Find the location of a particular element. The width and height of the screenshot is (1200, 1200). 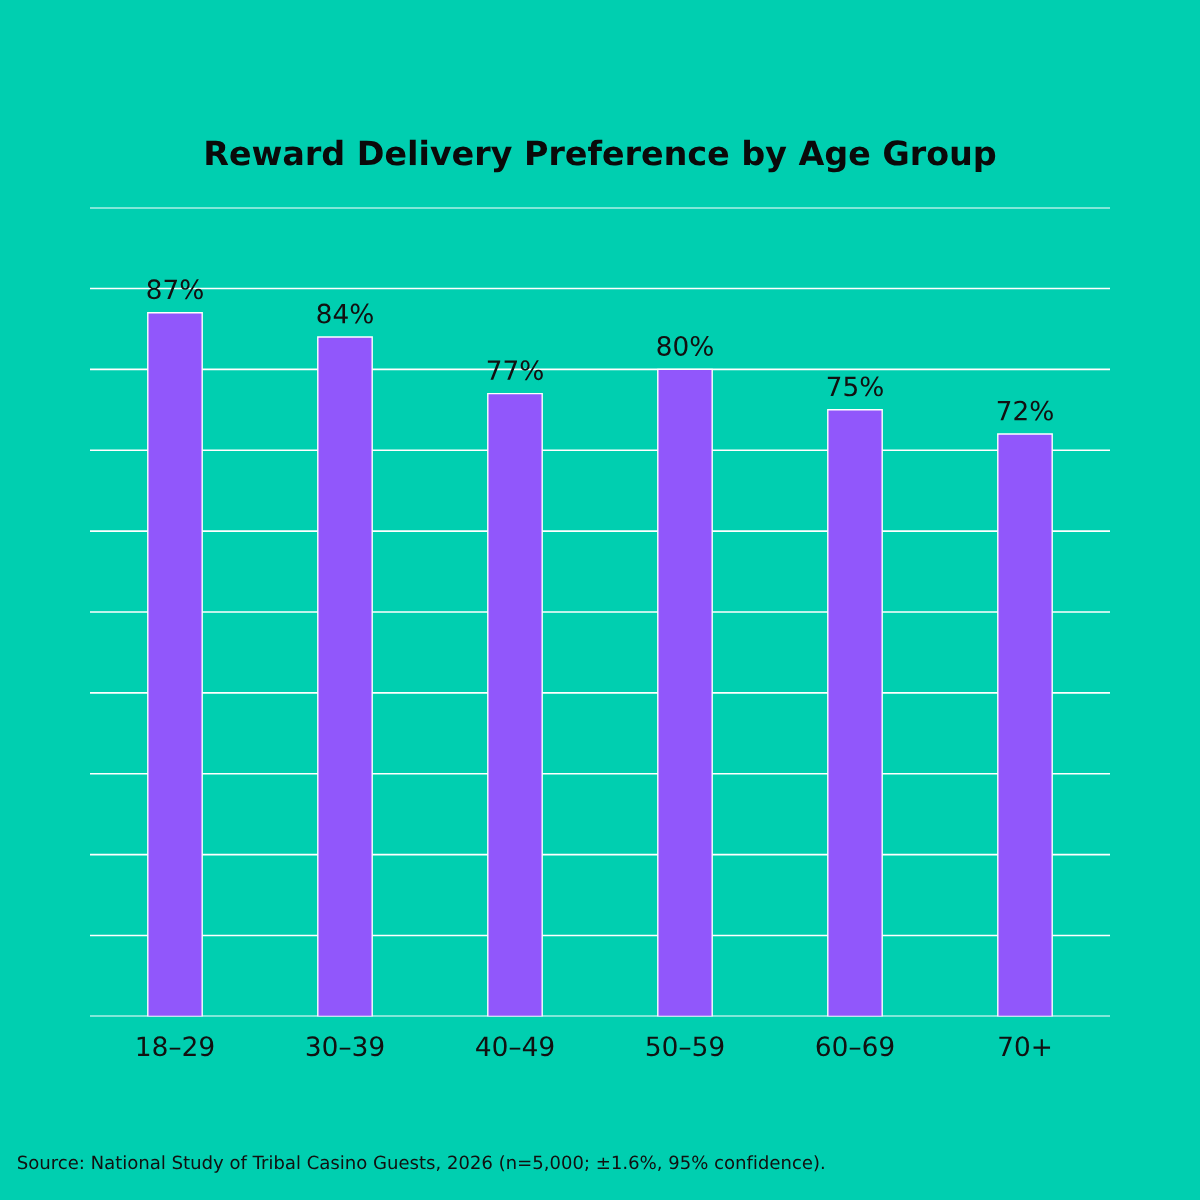

data-label: 75% is located at coordinates (855, 386).